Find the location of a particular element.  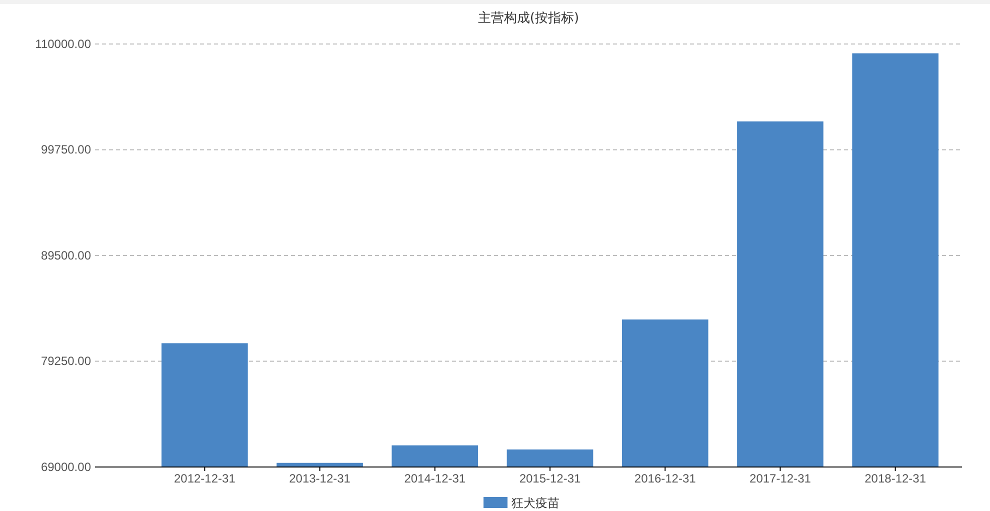

x-tick-label: 2017-12-31 is located at coordinates (781, 479).